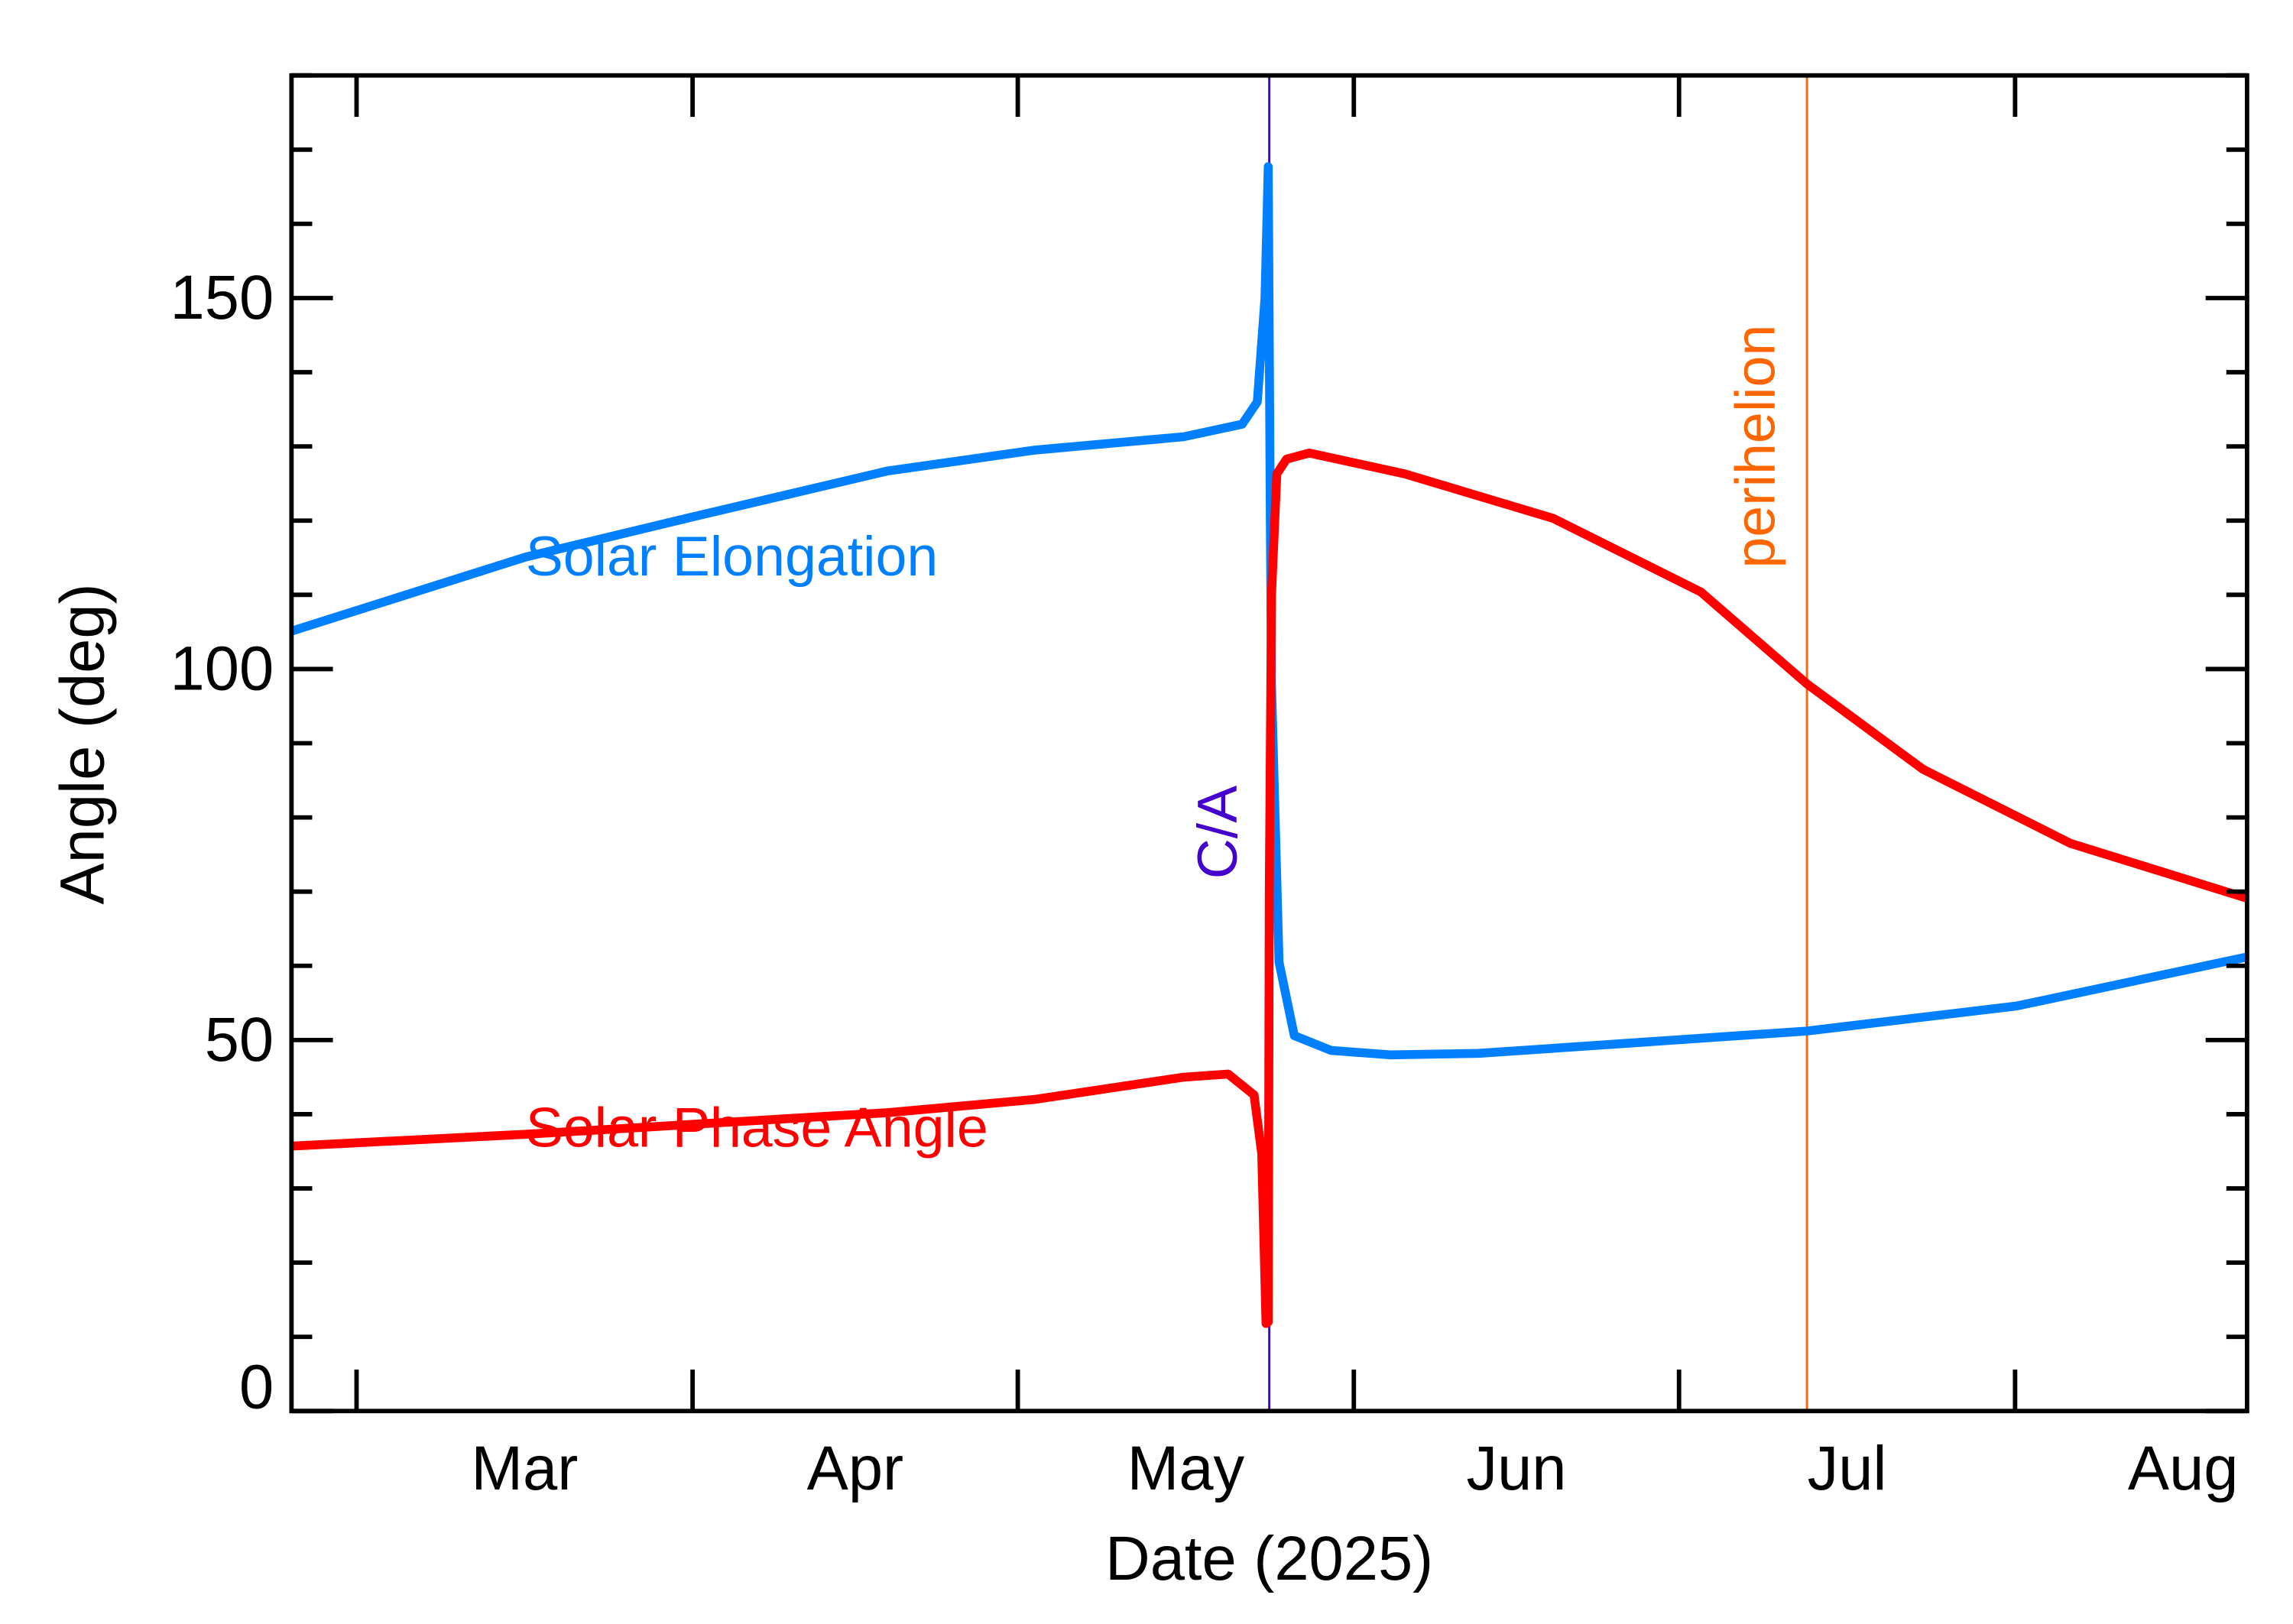 This screenshot has height=1624, width=2293. I want to click on series-label: Solar Elongation, so click(732, 556).